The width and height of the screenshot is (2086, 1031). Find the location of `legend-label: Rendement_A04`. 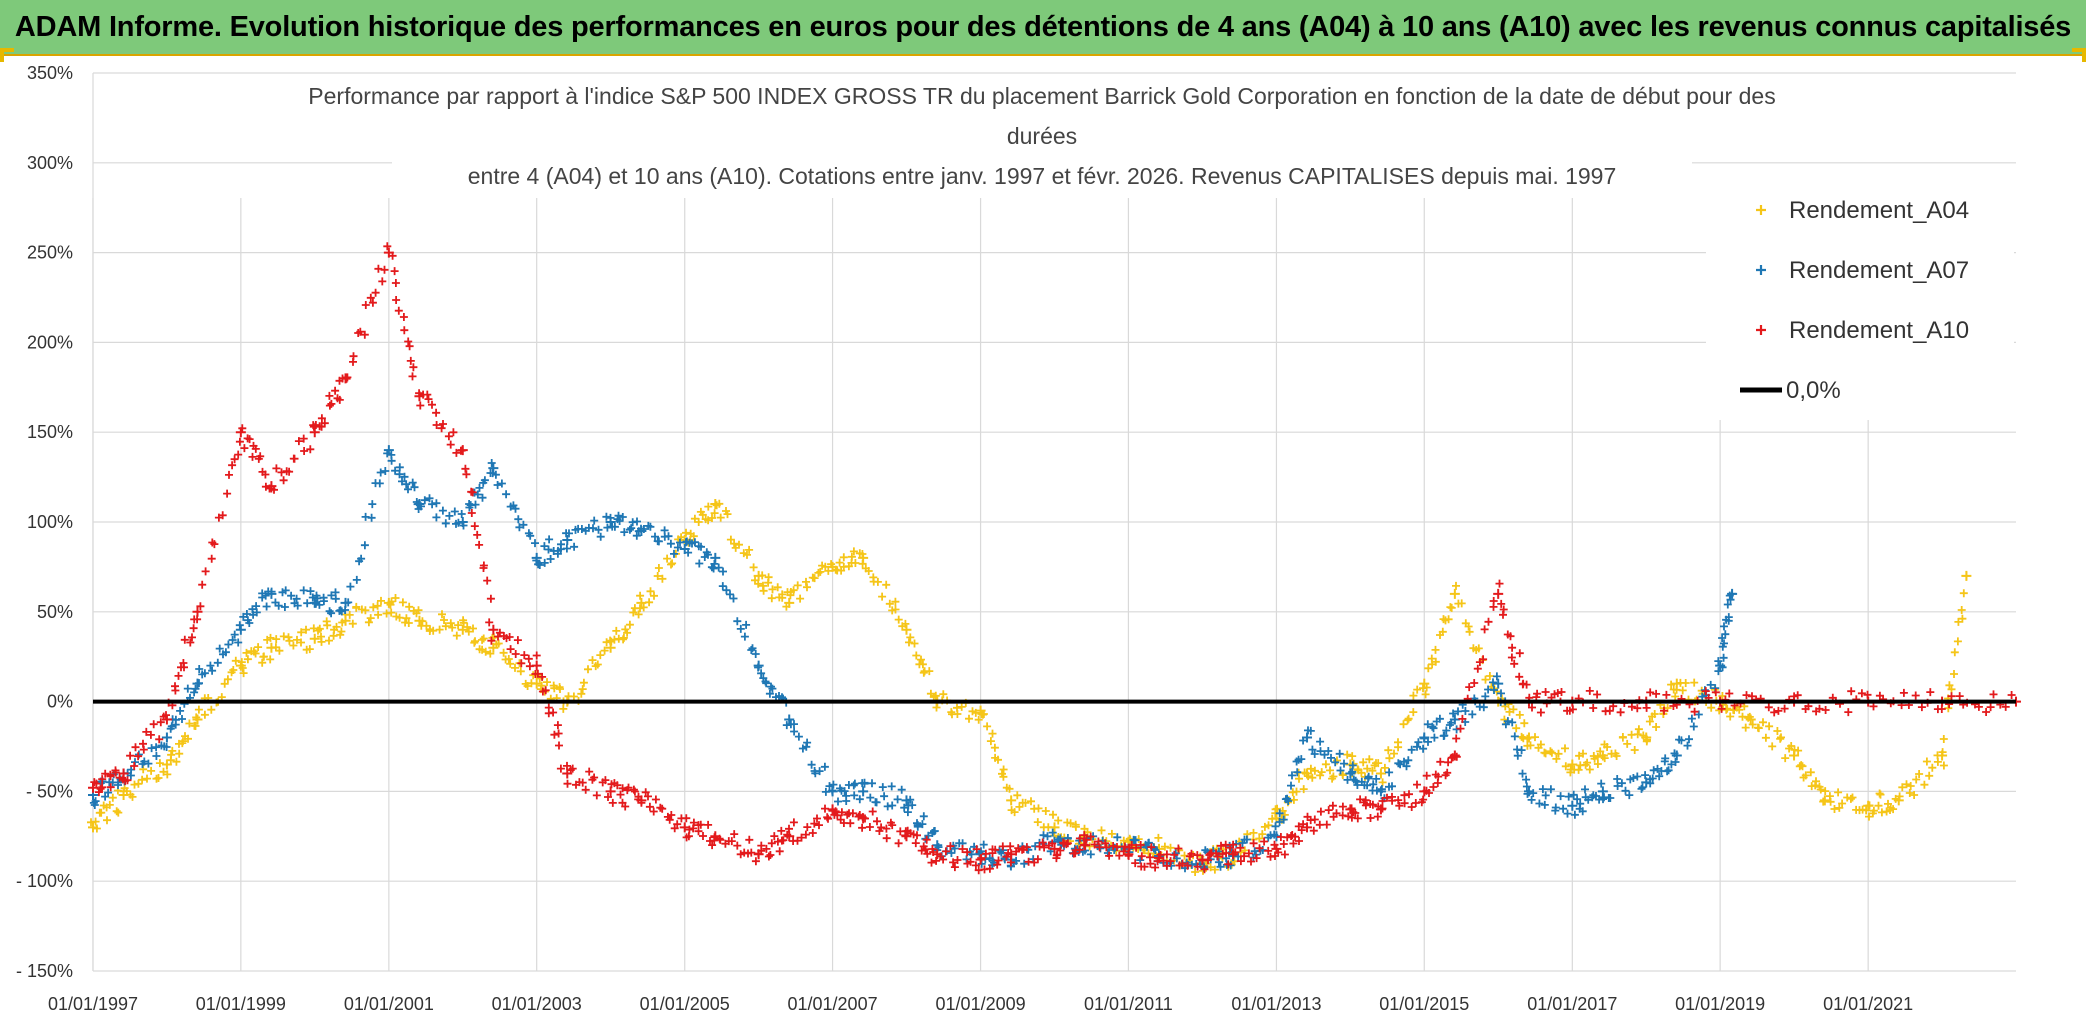

legend-label: Rendement_A04 is located at coordinates (1879, 210).